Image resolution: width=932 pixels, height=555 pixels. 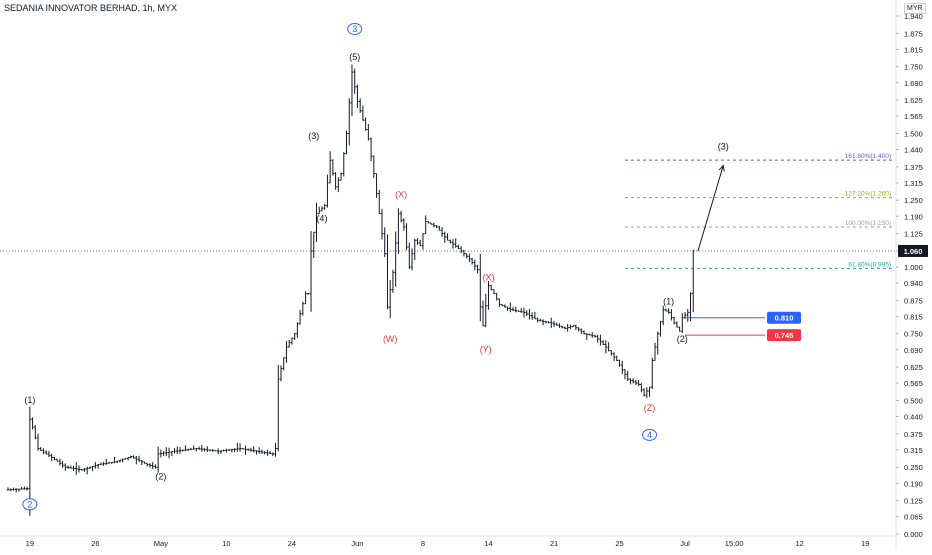 What do you see at coordinates (161, 543) in the screenshot?
I see `x-tick-label: May` at bounding box center [161, 543].